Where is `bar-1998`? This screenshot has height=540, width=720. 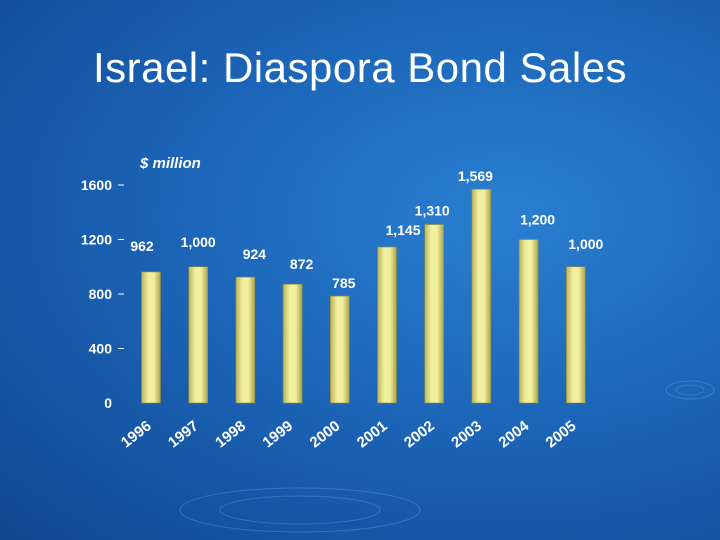 bar-1998 is located at coordinates (245, 340).